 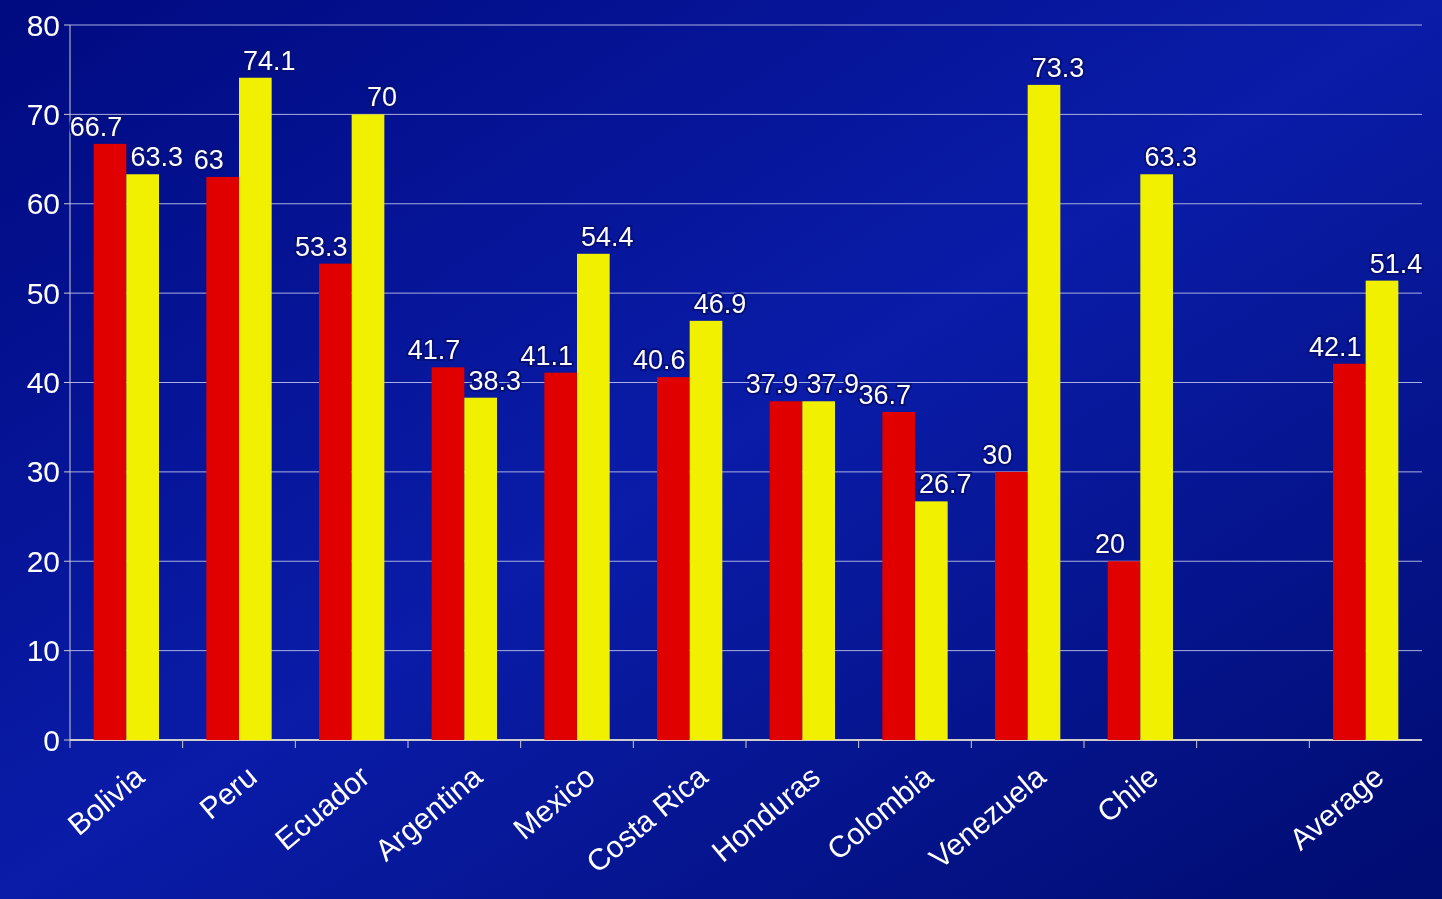 I want to click on data-label: 41.1, so click(x=546, y=355).